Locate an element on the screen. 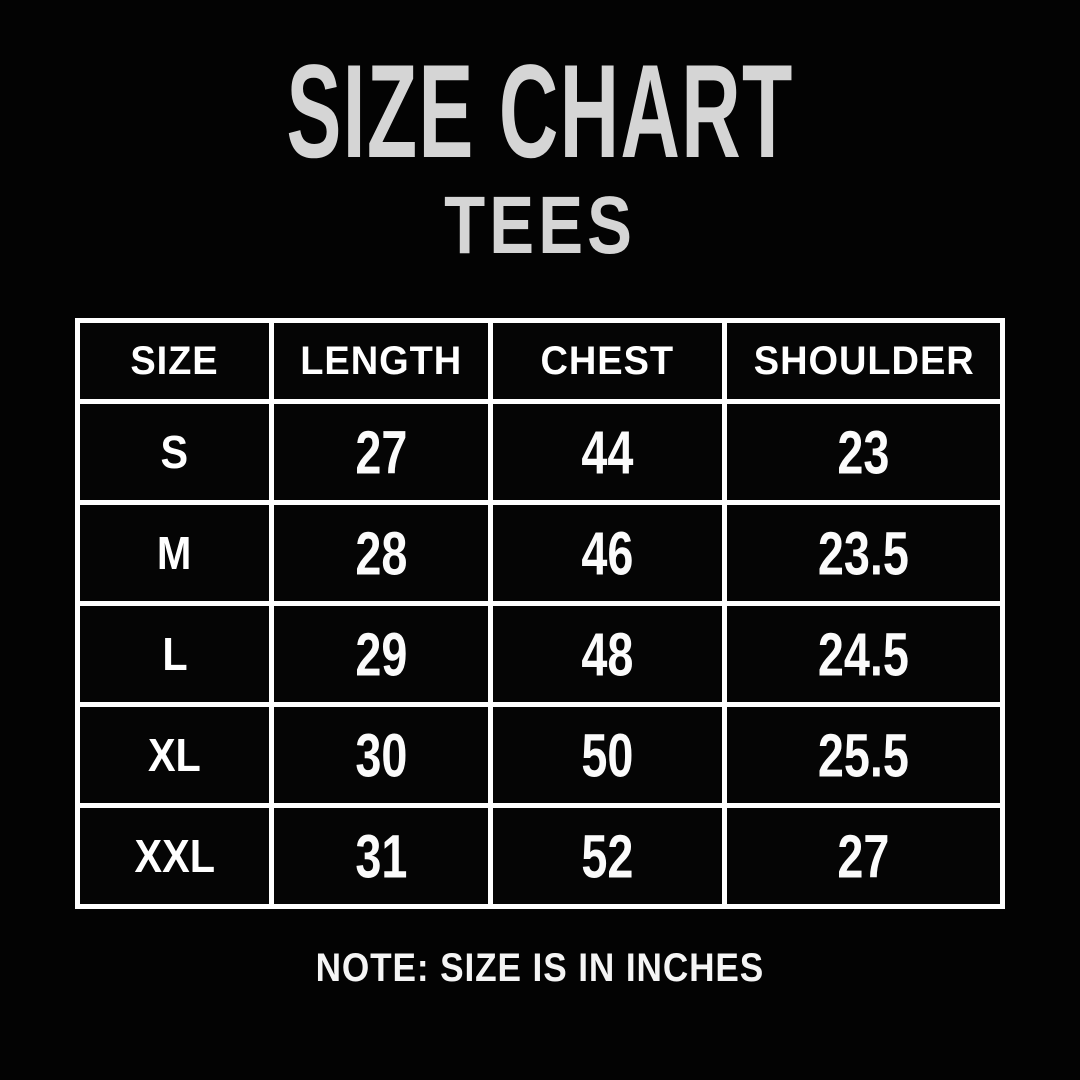 This screenshot has height=1080, width=1080. size-label: XL is located at coordinates (175, 755).